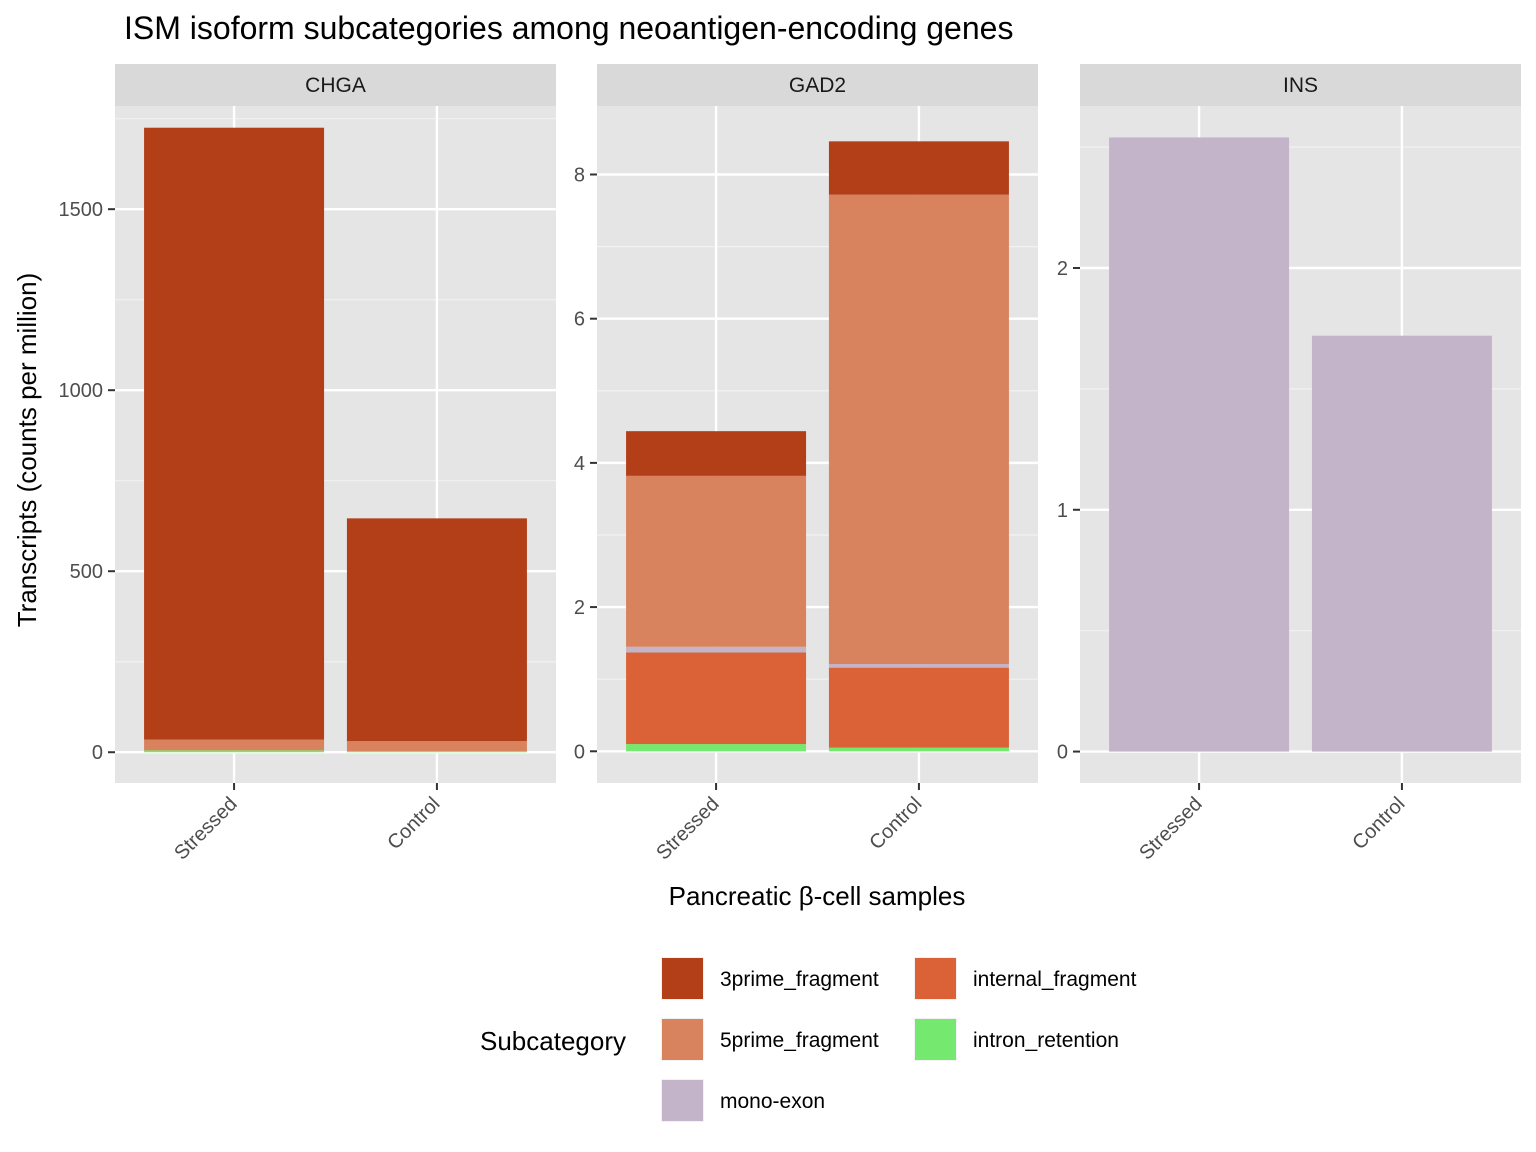  I want to click on bar-segment-gad2-stressed-internal-fragment, so click(716, 698).